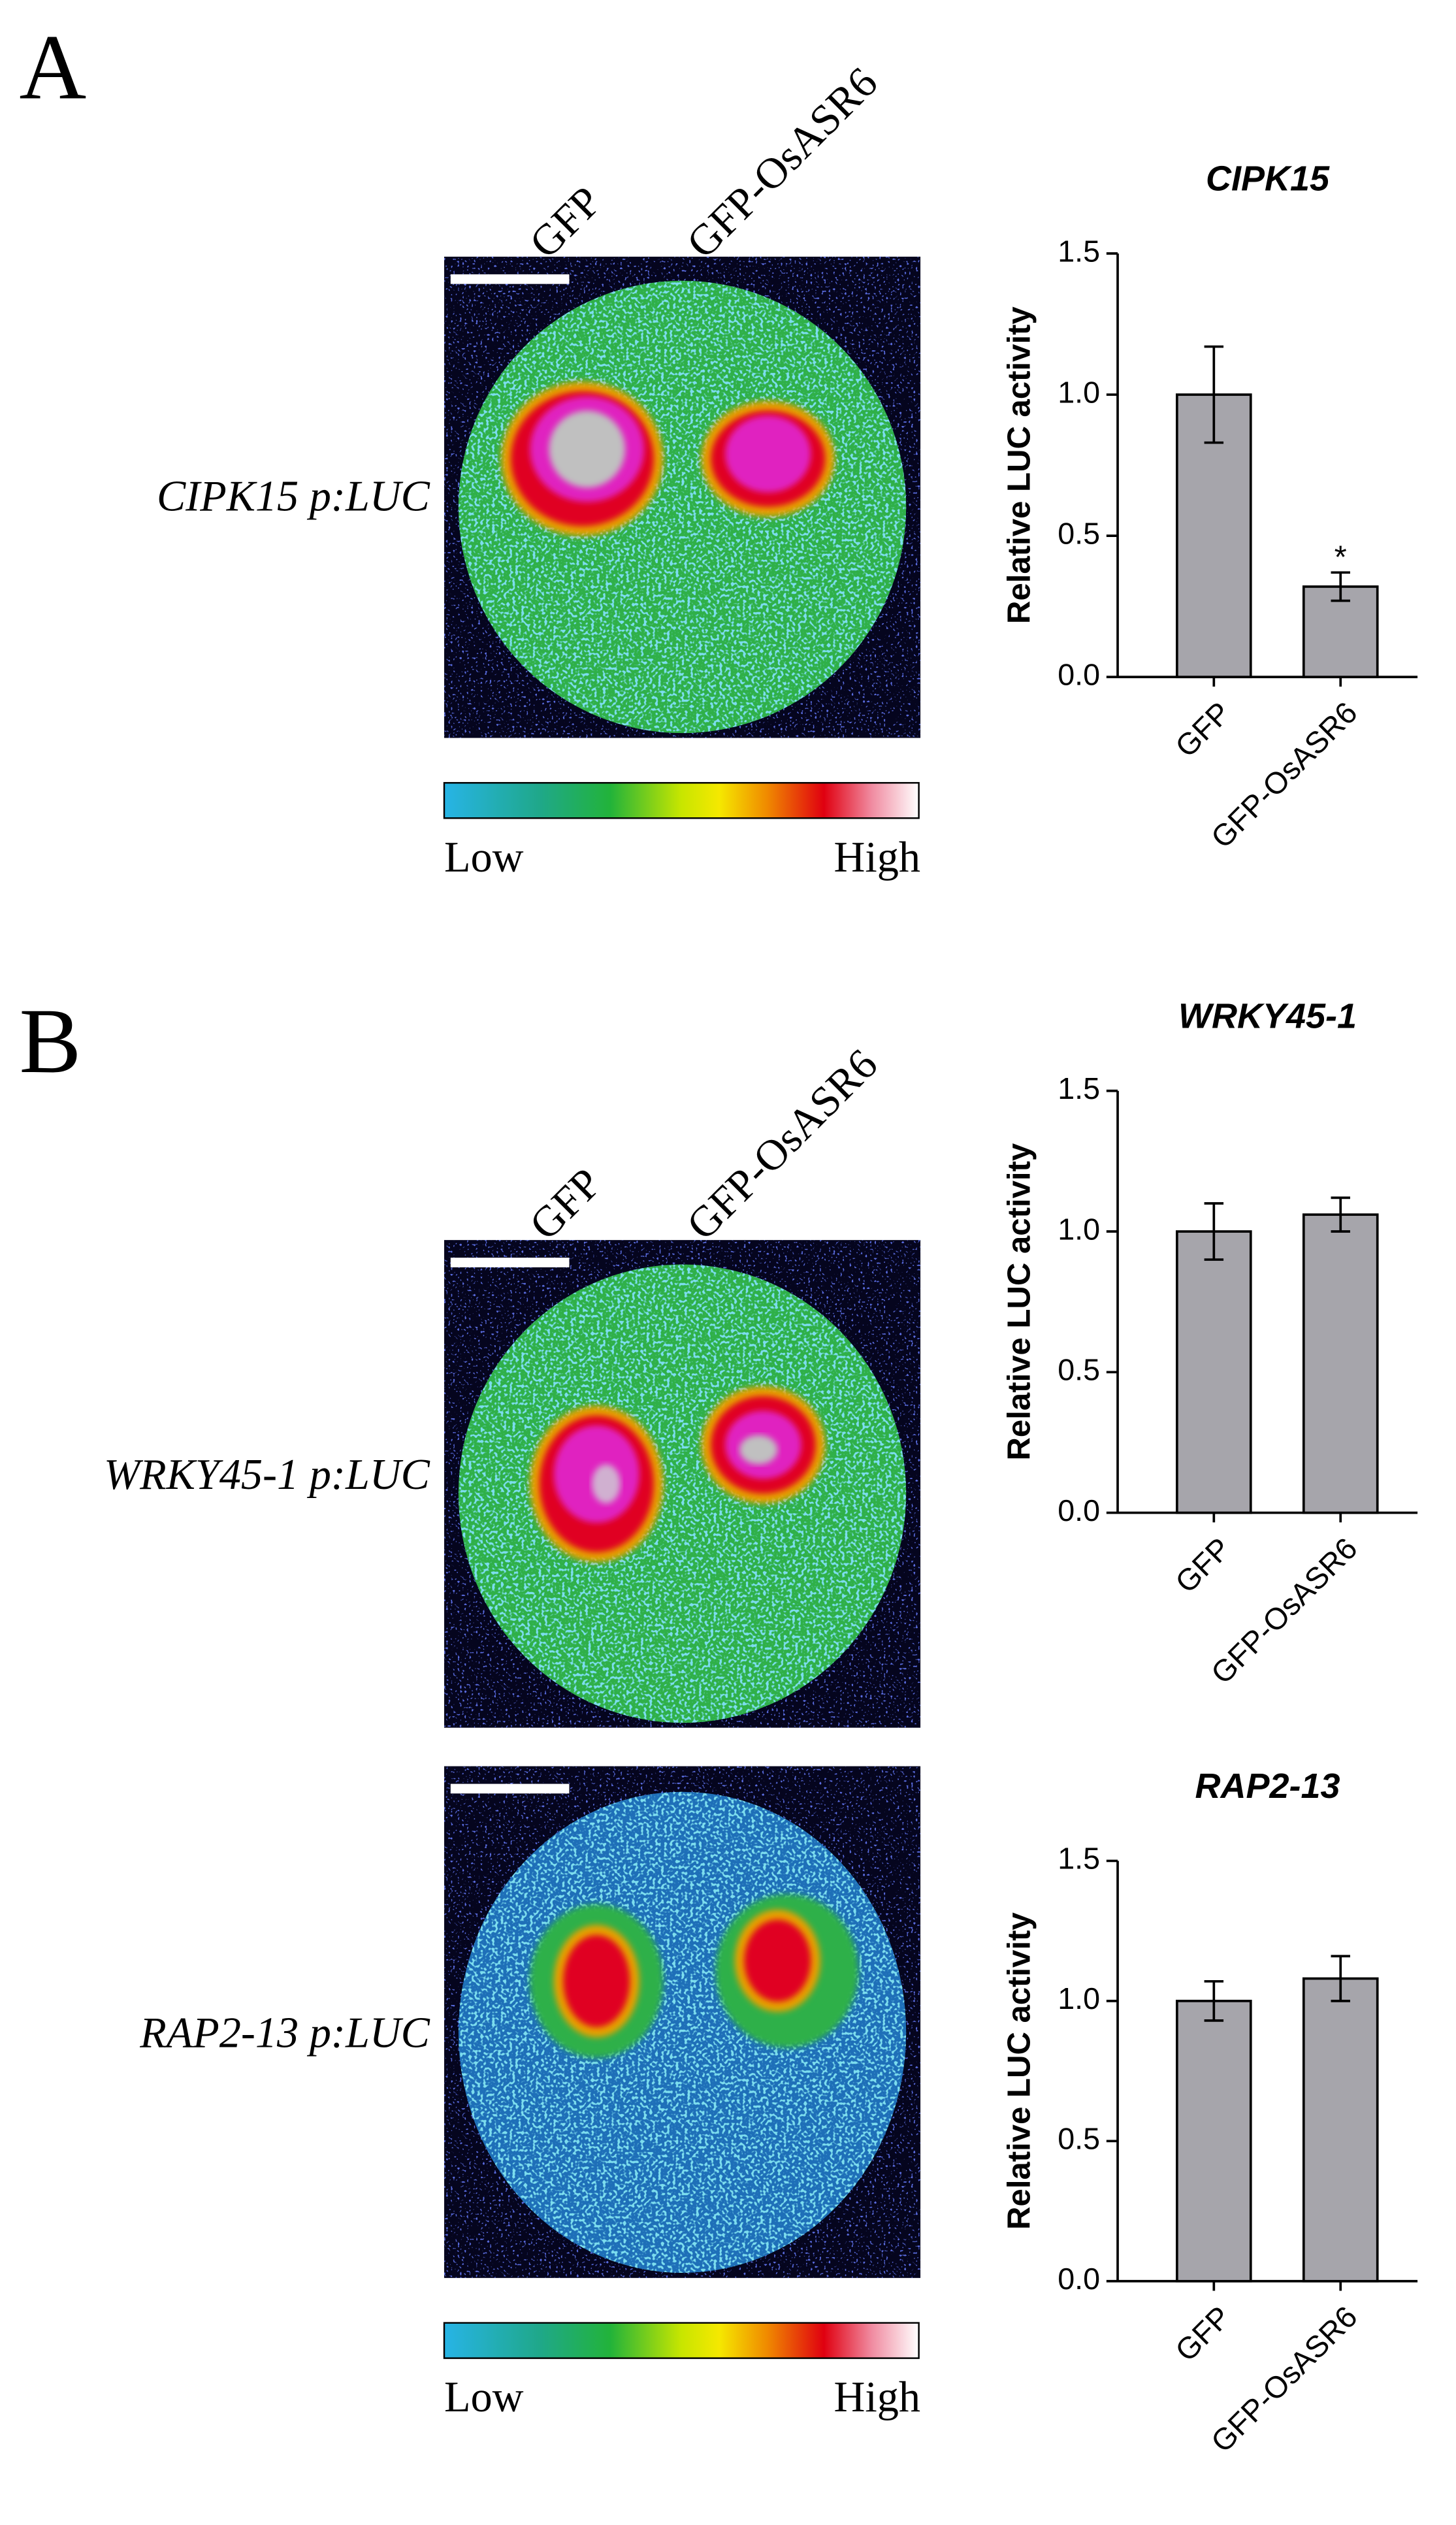 The height and width of the screenshot is (2525, 1456). I want to click on significance-mark: *, so click(1341, 558).